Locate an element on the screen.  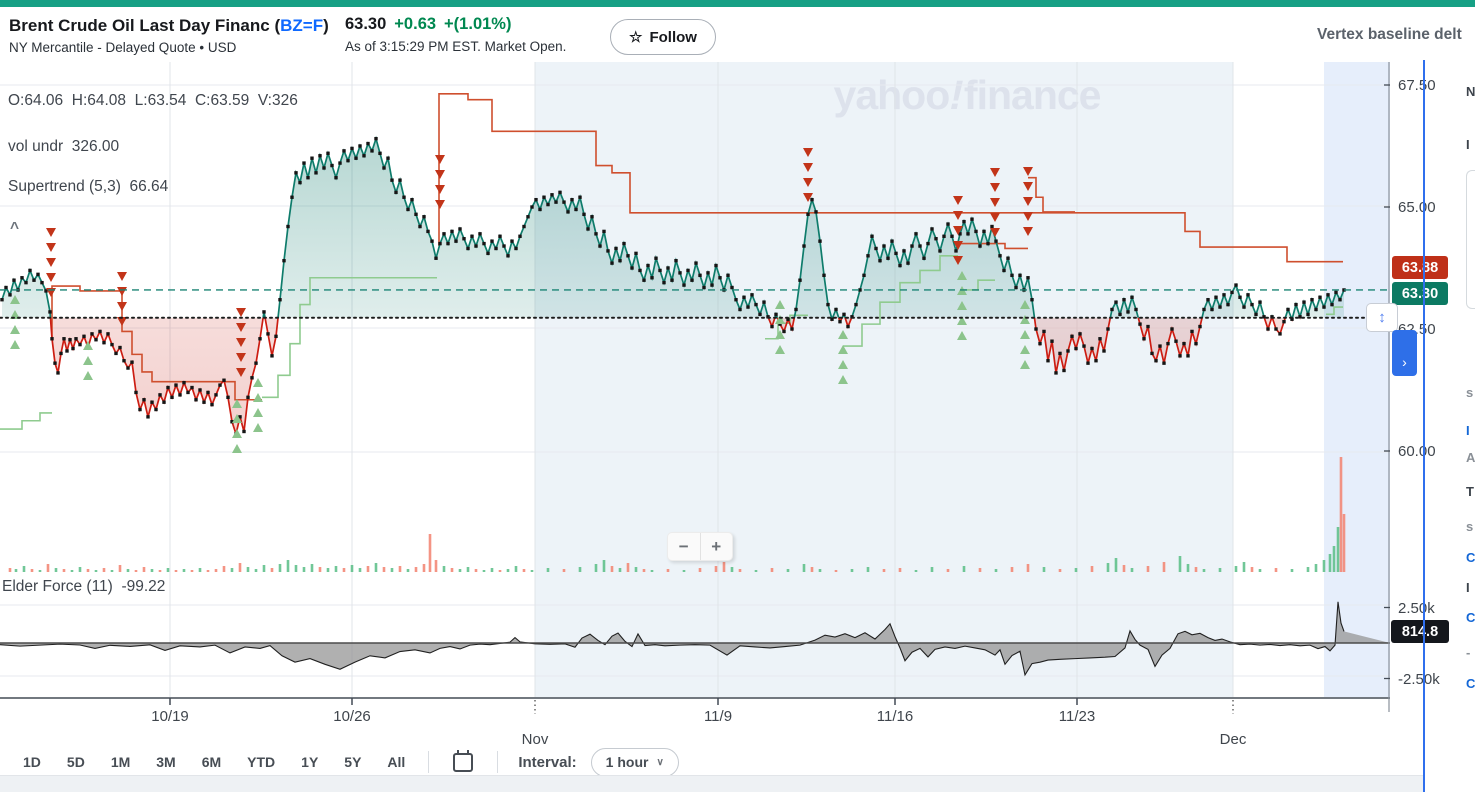
collapse-caret: ^ is located at coordinates (15, 228).